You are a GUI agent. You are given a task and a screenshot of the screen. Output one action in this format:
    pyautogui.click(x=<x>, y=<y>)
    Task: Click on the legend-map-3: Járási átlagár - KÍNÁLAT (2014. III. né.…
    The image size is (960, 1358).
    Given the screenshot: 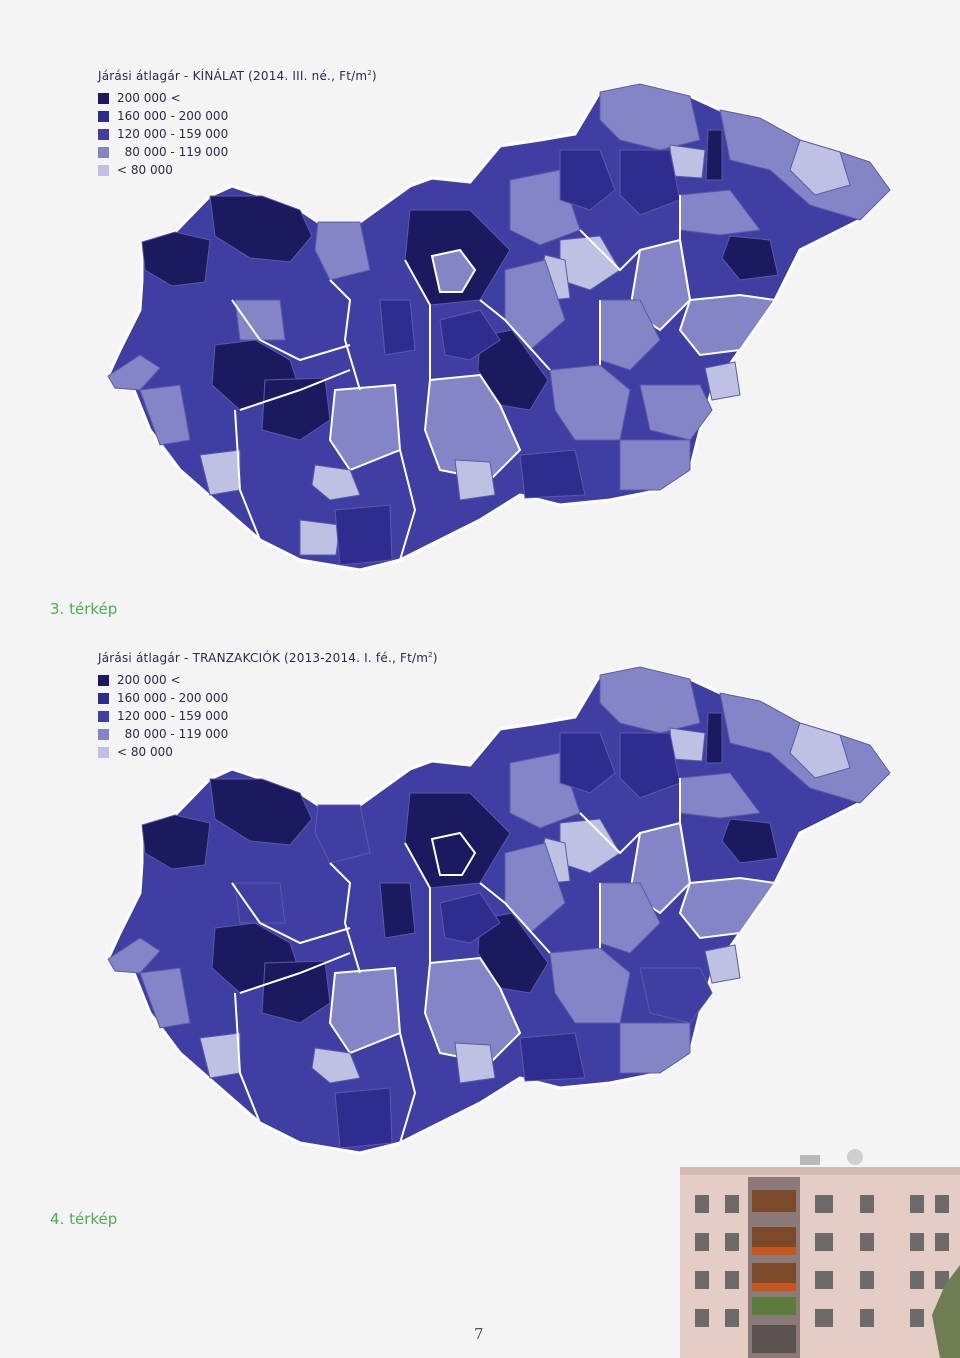 What is the action you would take?
    pyautogui.click(x=237, y=121)
    